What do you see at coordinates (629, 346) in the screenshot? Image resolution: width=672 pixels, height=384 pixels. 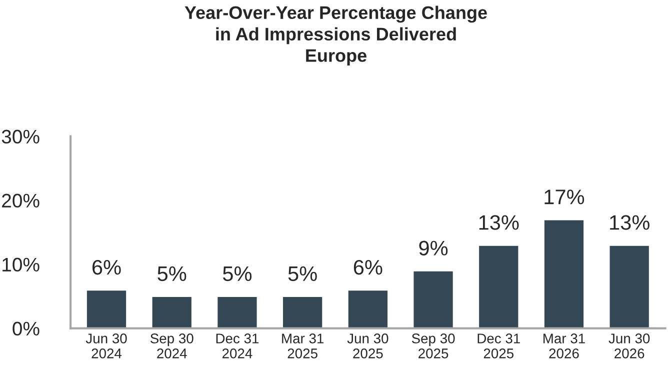 I see `x-tick-label: Jun 30 2026` at bounding box center [629, 346].